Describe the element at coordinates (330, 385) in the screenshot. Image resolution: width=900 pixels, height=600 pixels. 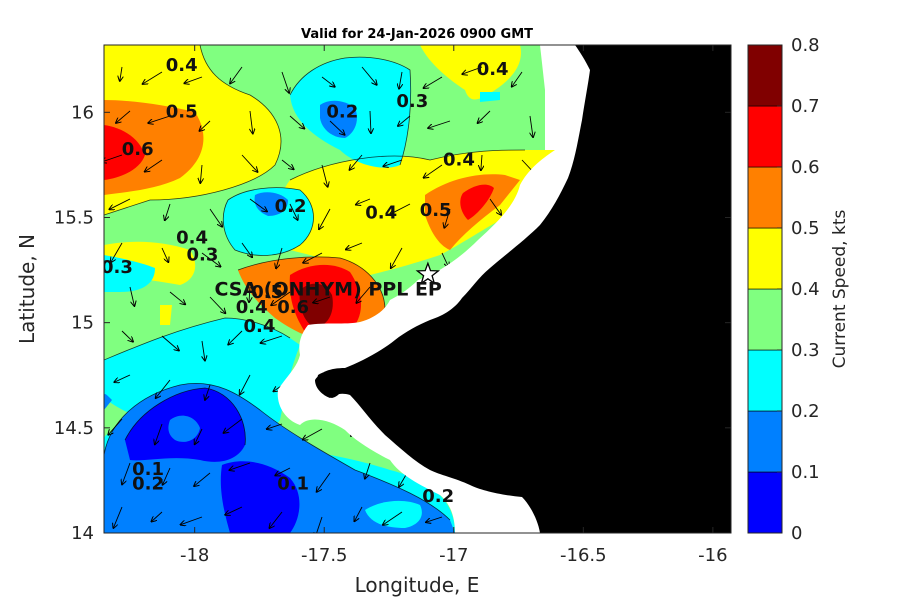
I see `cap-vert-peninsula` at that location.